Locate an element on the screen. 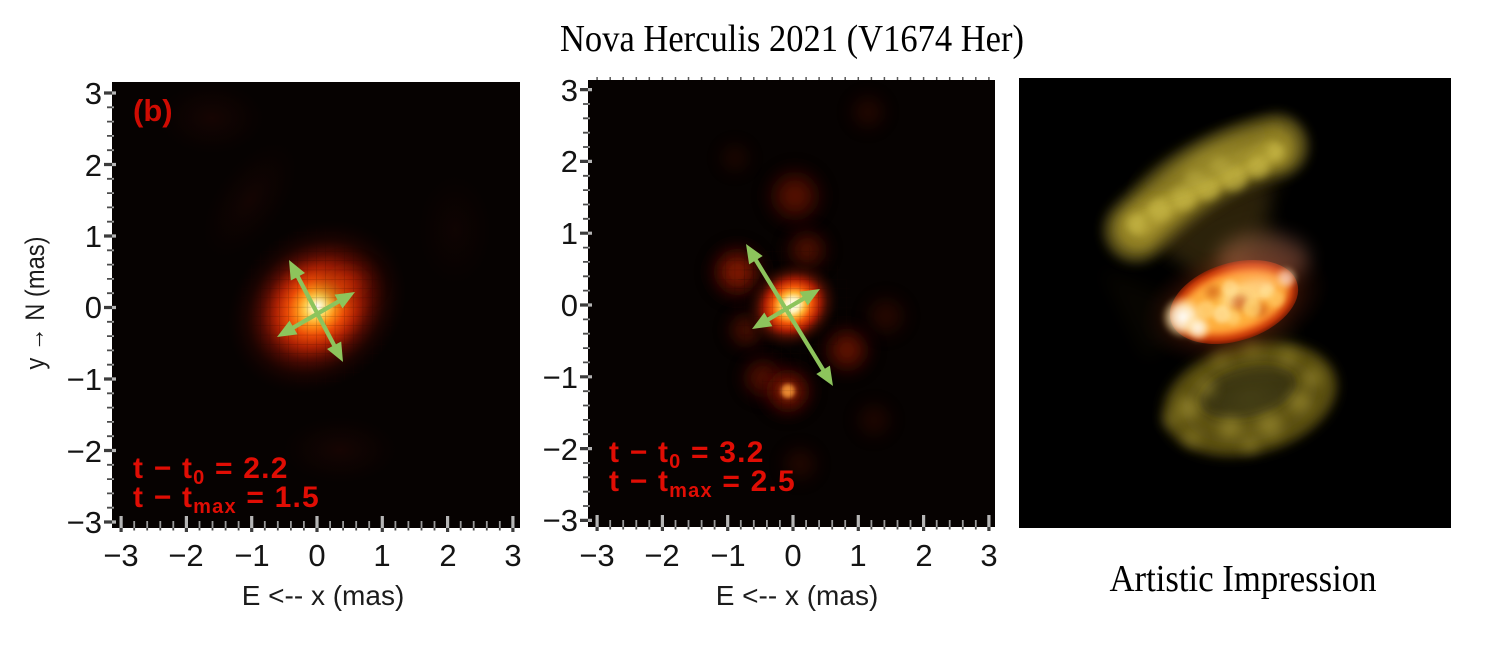 The image size is (1500, 646). svg-text: Artistic Impression is located at coordinates (1243, 579).